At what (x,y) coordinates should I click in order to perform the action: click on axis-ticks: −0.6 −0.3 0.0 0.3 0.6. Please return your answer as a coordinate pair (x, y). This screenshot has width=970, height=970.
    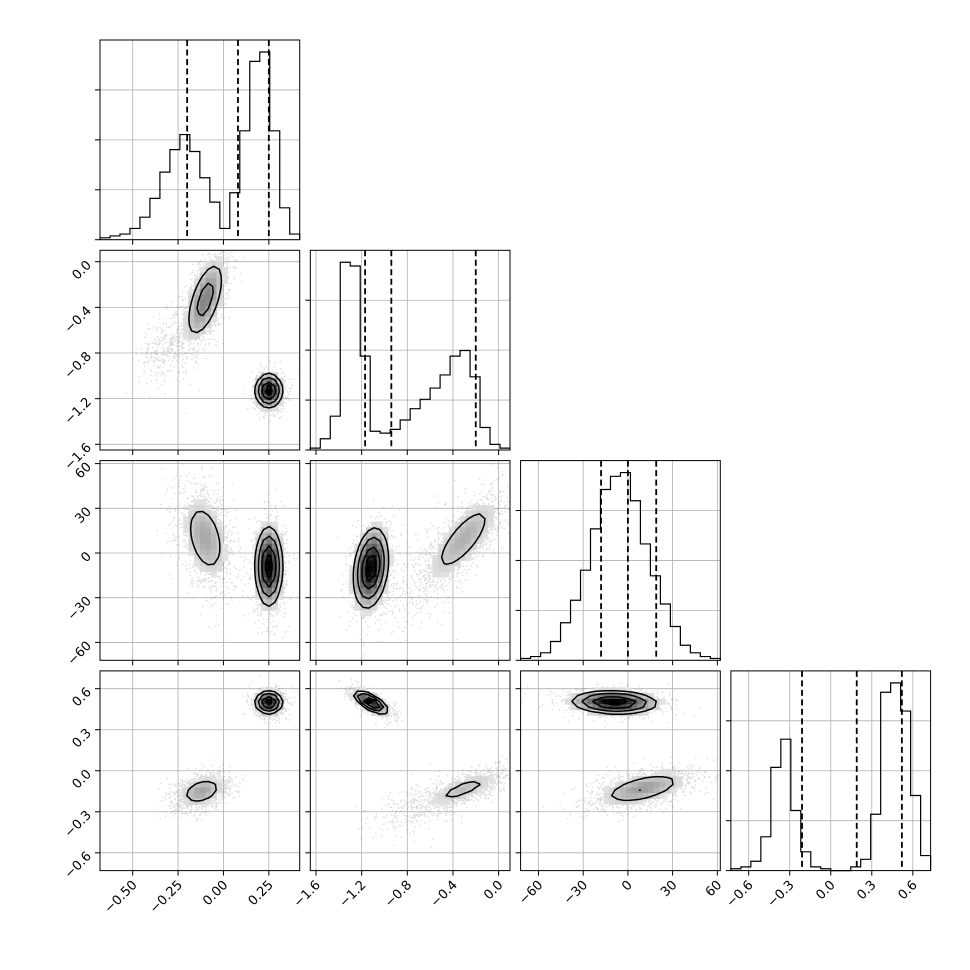
    Looking at the image, I should click on (822, 815).